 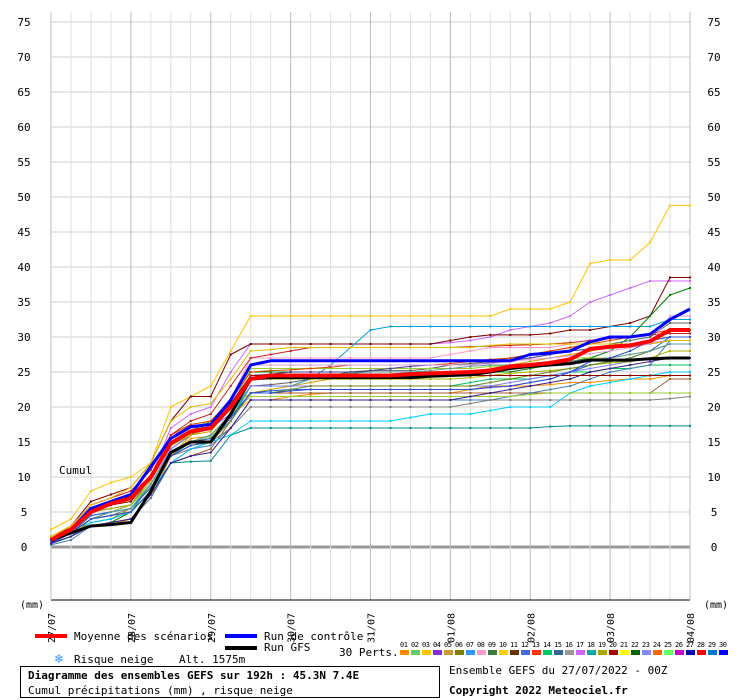 What do you see at coordinates (591, 645) in the screenshot?
I see `pert-number: 18` at bounding box center [591, 645].